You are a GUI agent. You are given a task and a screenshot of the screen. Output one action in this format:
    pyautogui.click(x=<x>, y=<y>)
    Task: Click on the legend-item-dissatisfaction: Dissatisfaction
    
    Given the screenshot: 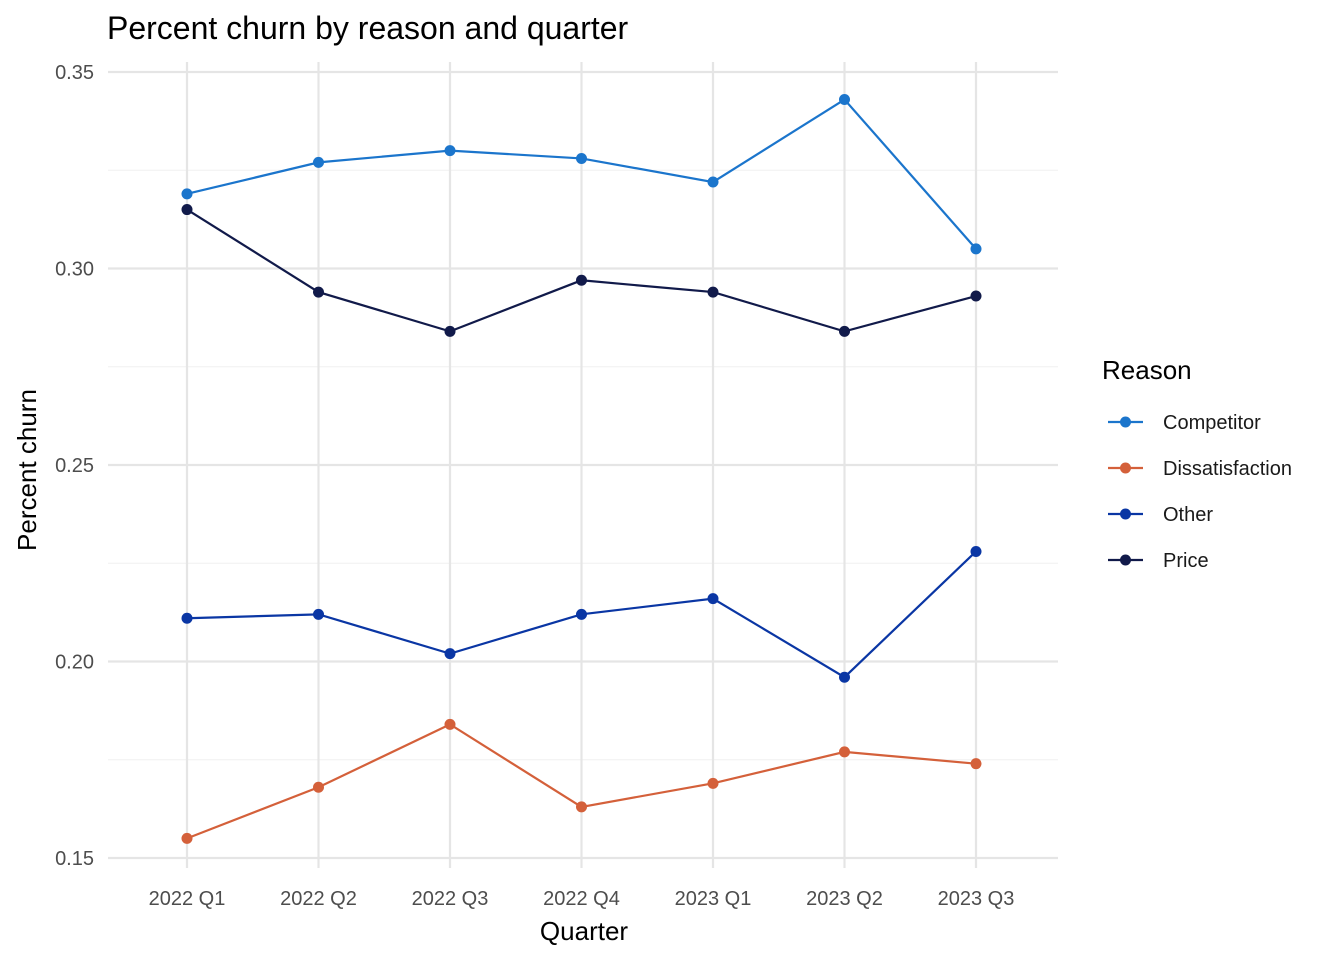 What is the action you would take?
    pyautogui.click(x=1200, y=469)
    